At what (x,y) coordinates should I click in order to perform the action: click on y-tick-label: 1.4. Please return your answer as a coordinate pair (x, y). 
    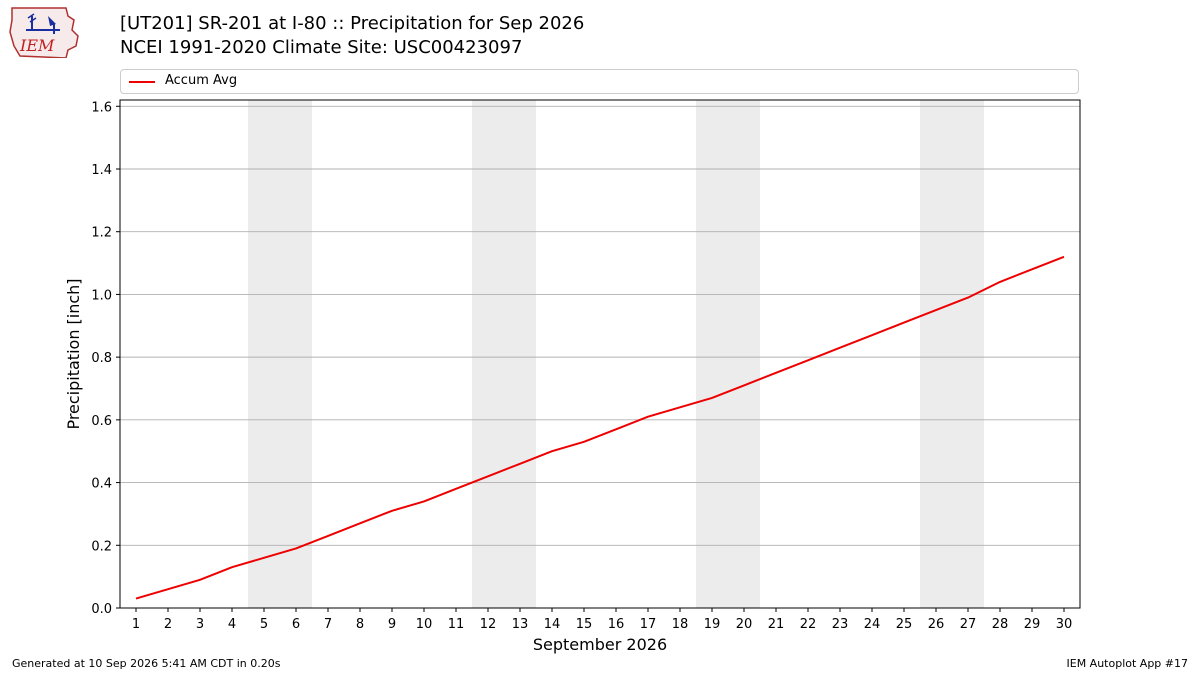
    Looking at the image, I should click on (101, 170).